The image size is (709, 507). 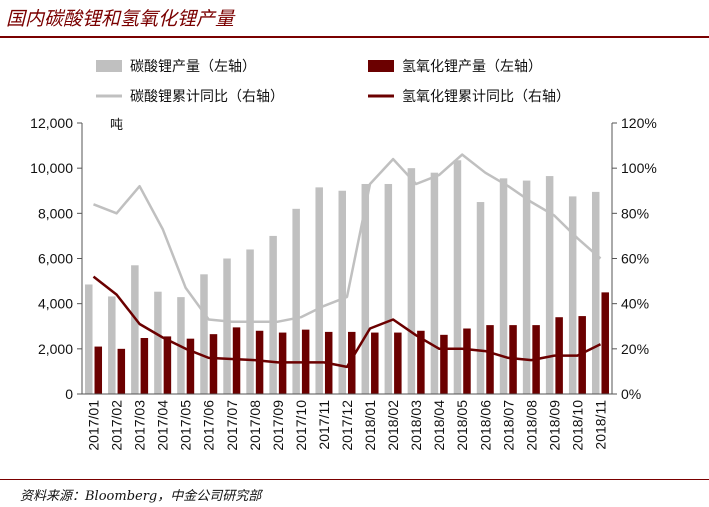 What do you see at coordinates (255, 425) in the screenshot?
I see `x-tick-label: 2017/08` at bounding box center [255, 425].